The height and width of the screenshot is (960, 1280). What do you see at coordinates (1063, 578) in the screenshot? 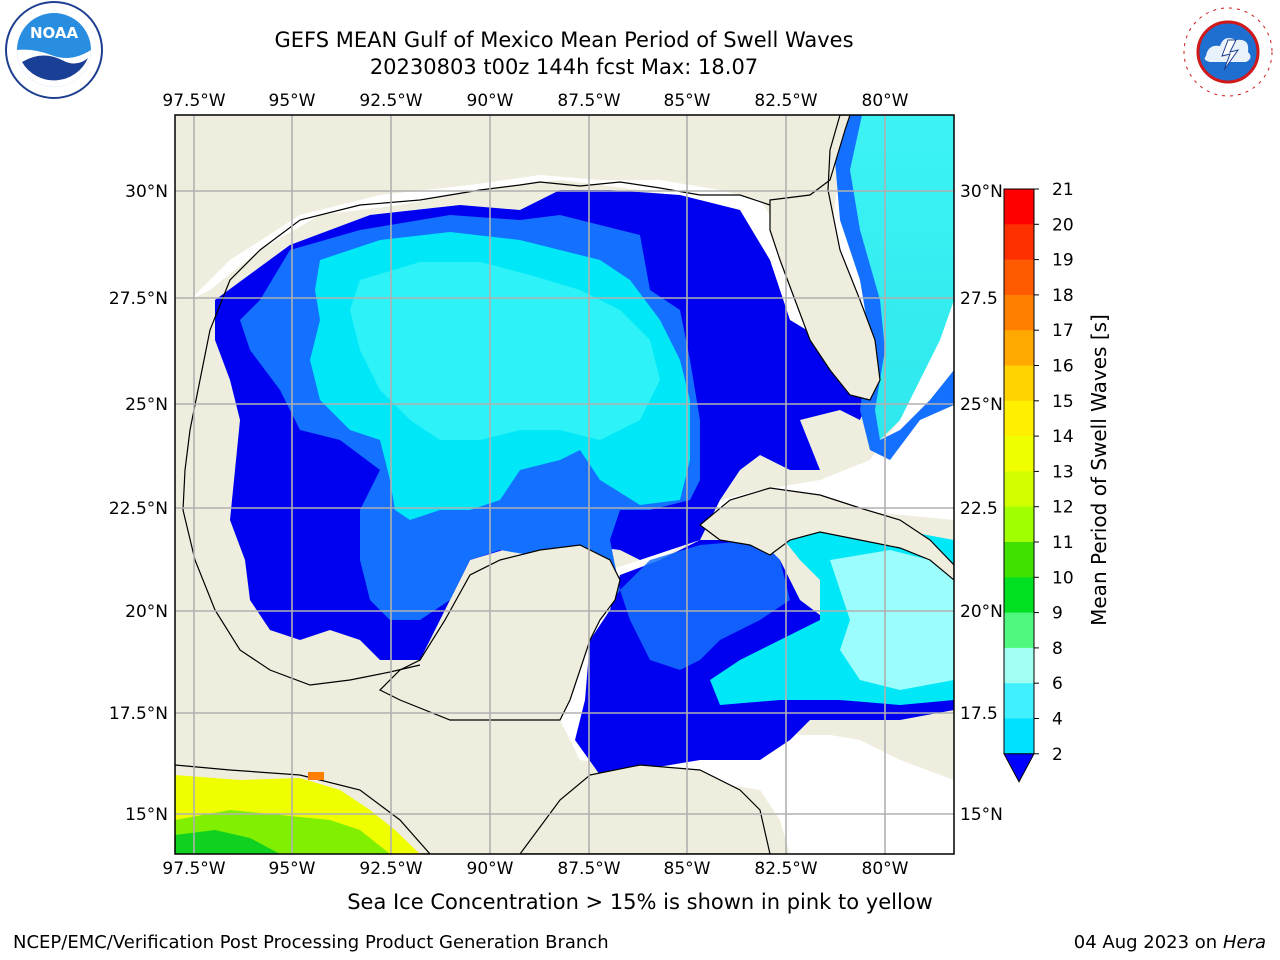
I see `colorbar-tick-label: 10` at bounding box center [1063, 578].